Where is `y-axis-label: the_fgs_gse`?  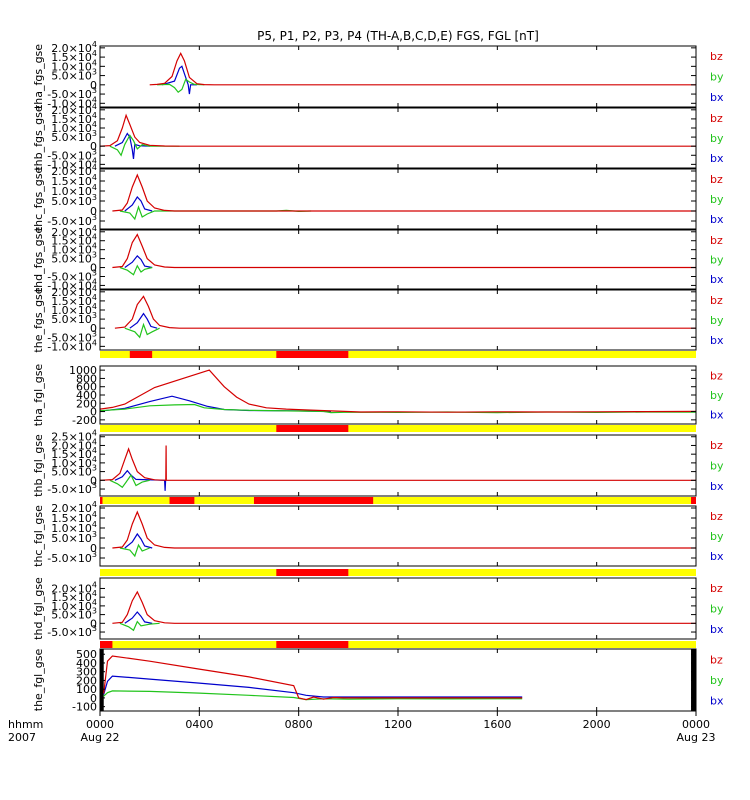 y-axis-label: the_fgs_gse is located at coordinates (38, 319).